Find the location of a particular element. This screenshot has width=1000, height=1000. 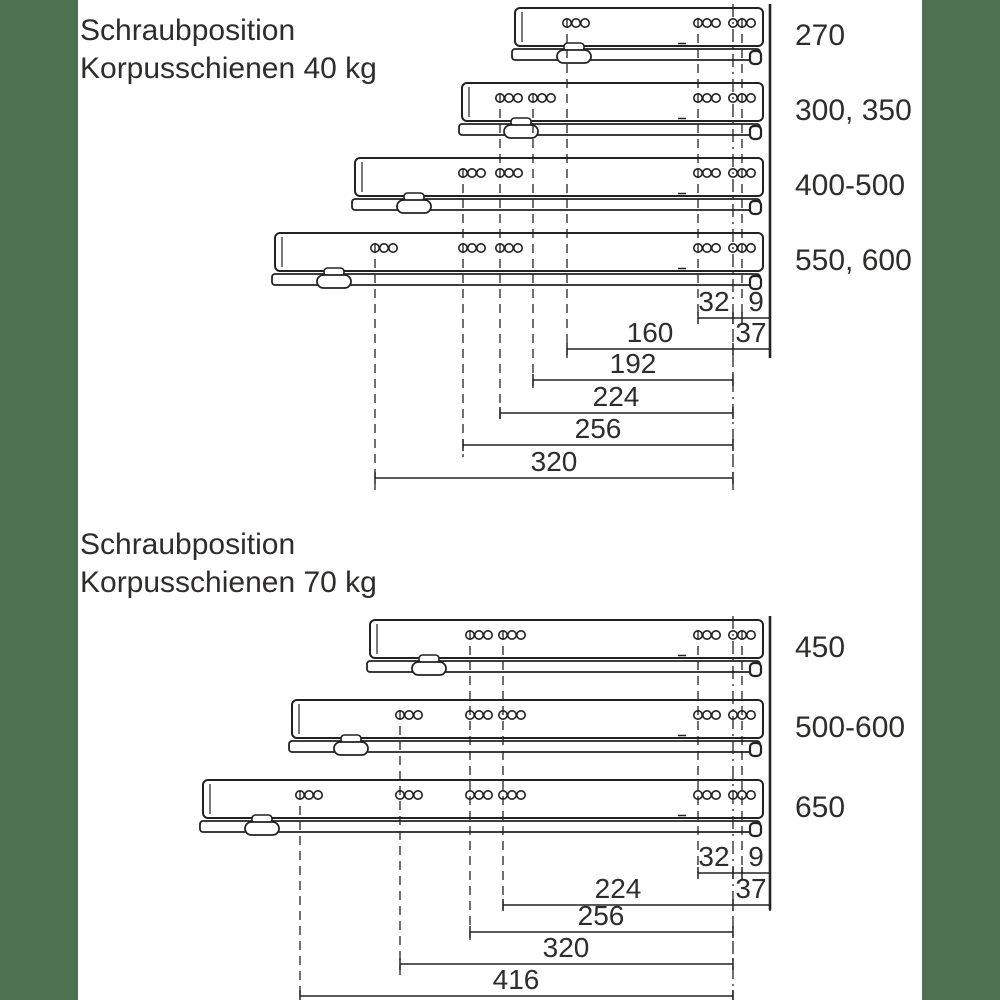

rail-length-label: 650 is located at coordinates (820, 807).